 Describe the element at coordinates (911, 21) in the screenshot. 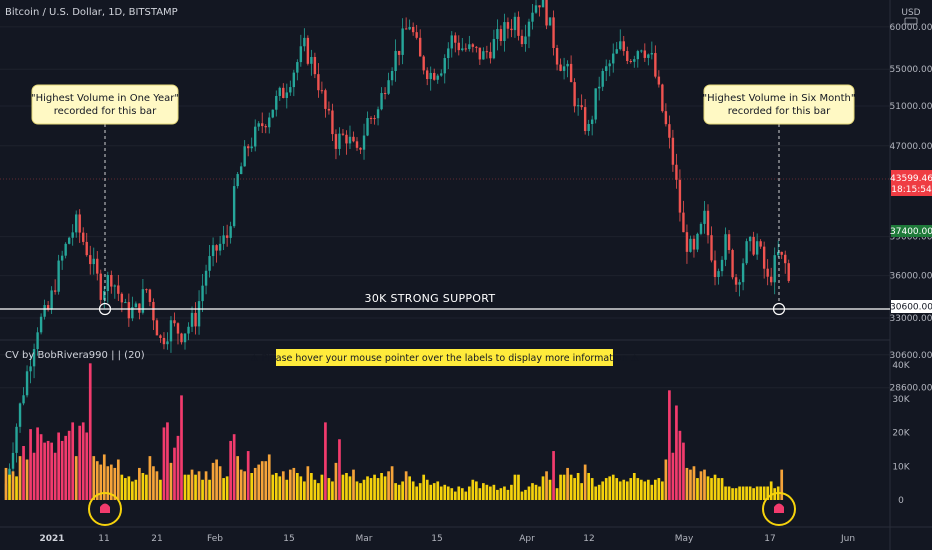

I see `currency-settings-icon` at that location.